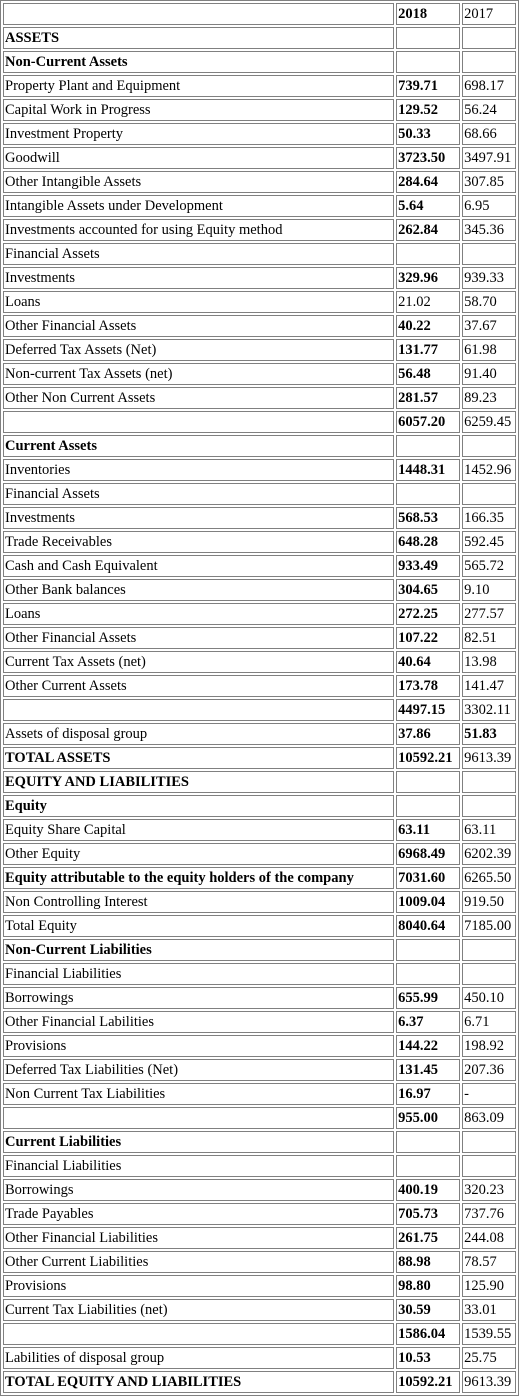  What do you see at coordinates (489, 14) in the screenshot?
I see `header-year-2017: 2017` at bounding box center [489, 14].